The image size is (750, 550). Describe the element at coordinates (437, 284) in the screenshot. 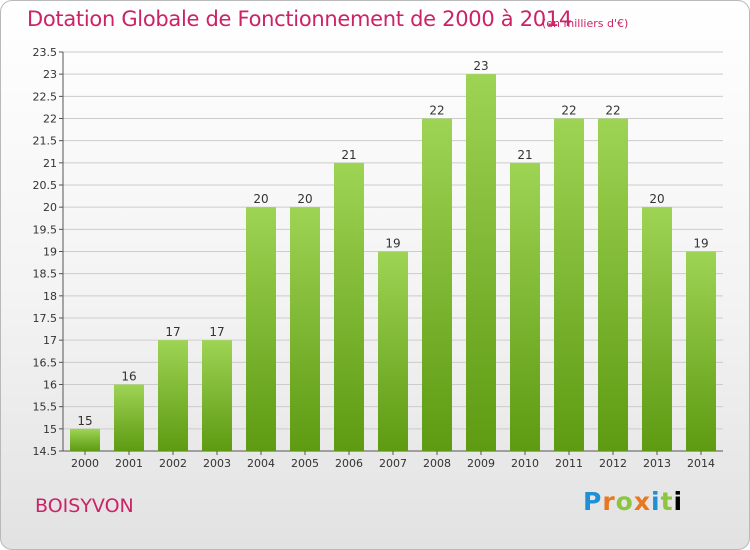

I see `bar-2008` at that location.